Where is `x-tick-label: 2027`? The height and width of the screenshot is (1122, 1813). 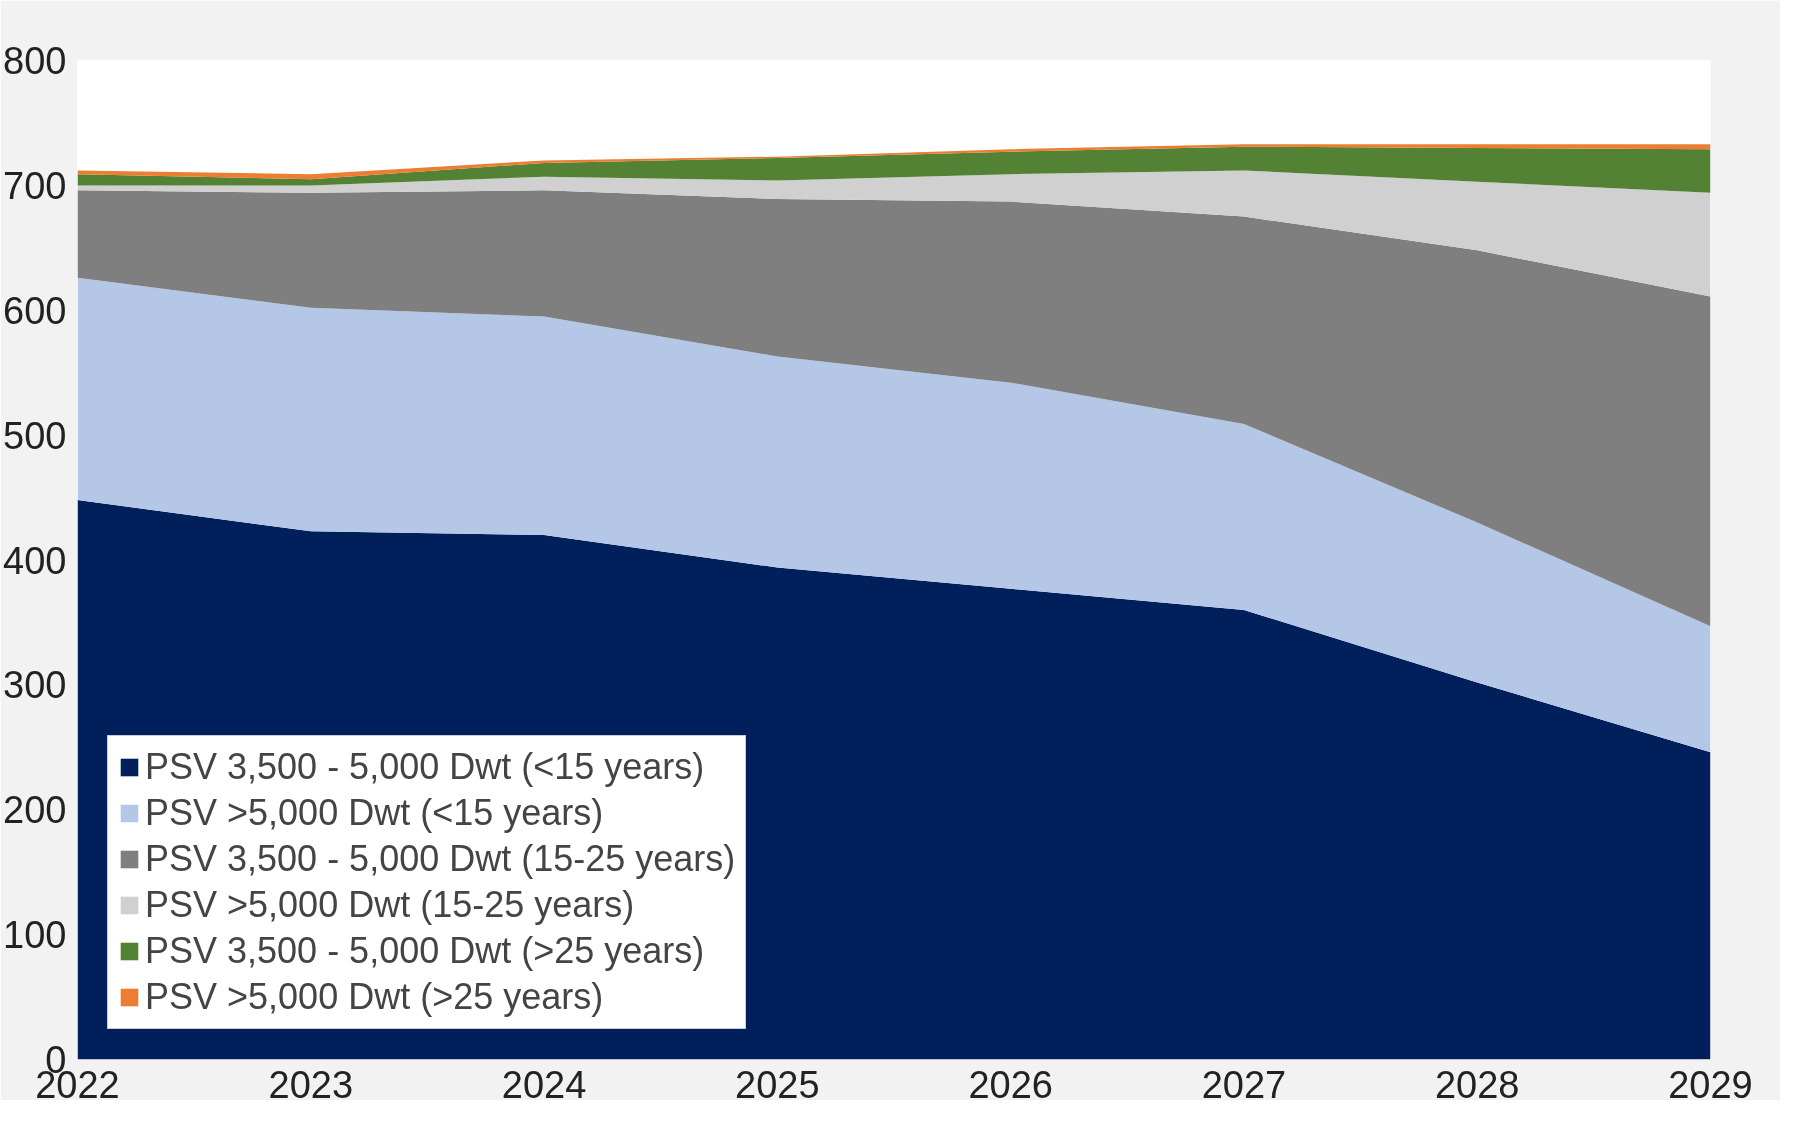 x-tick-label: 2027 is located at coordinates (1244, 1084).